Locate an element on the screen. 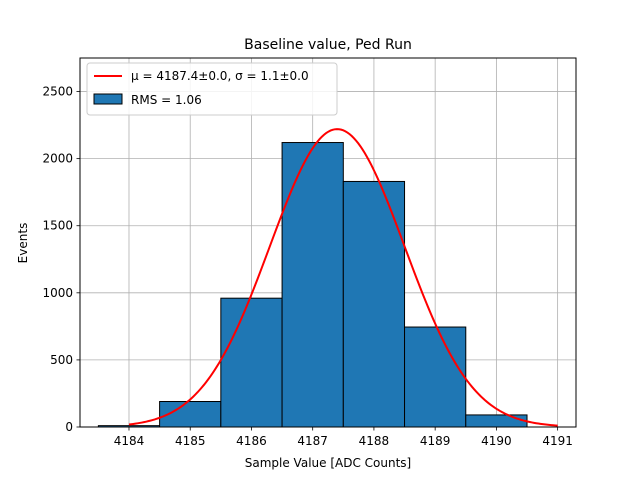  legend-box is located at coordinates (212, 89).